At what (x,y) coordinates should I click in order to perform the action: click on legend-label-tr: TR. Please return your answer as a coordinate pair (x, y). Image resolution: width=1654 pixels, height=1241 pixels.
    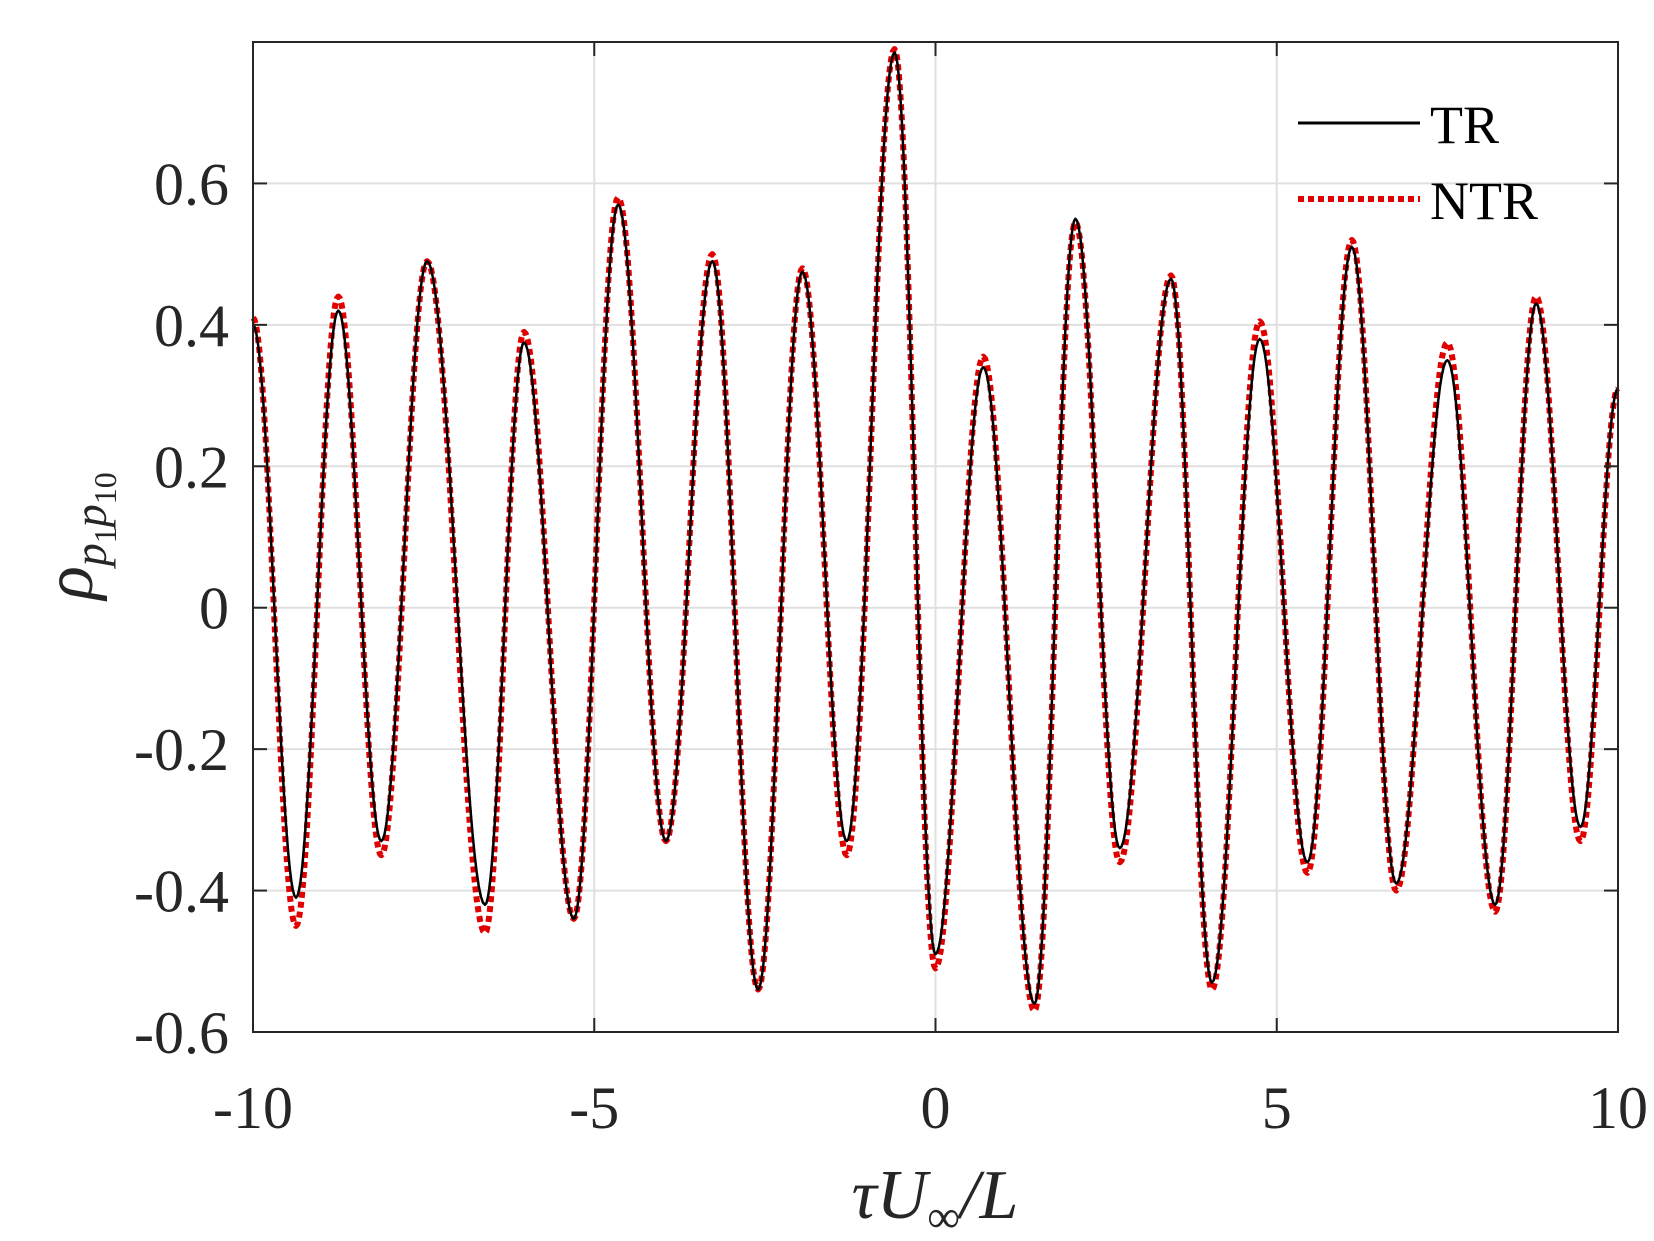
    Looking at the image, I should click on (1464, 125).